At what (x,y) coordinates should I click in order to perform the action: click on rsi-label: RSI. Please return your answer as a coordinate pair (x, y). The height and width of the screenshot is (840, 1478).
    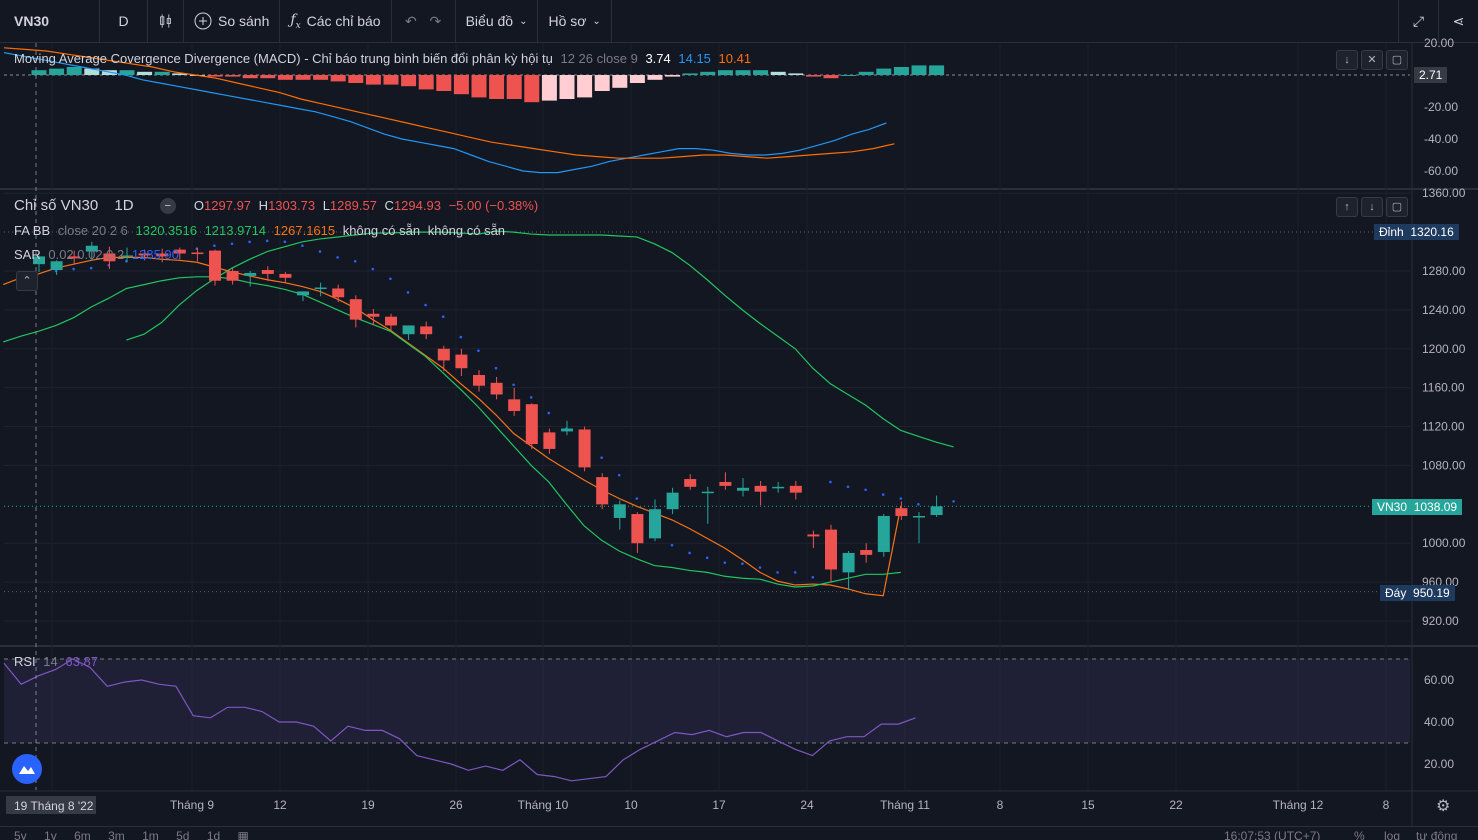
    Looking at the image, I should click on (25, 661).